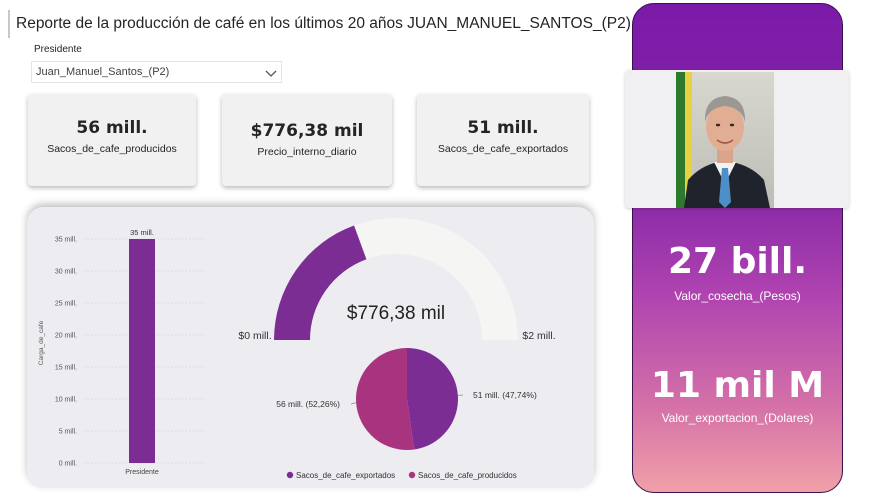 The image size is (895, 499). I want to click on chevron-down-icon, so click(271, 73).